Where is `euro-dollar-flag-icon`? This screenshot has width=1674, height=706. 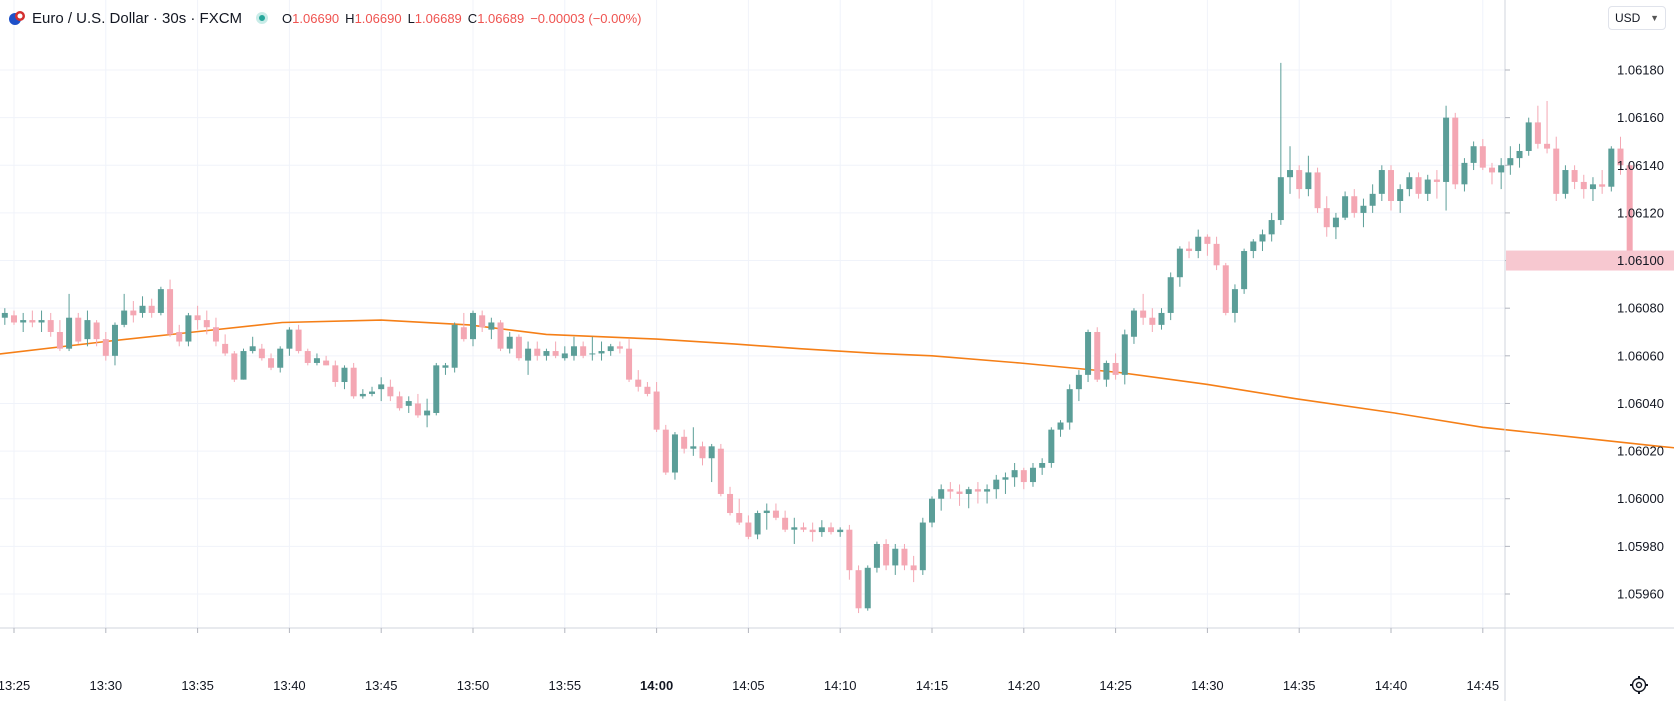
euro-dollar-flag-icon is located at coordinates (17, 18).